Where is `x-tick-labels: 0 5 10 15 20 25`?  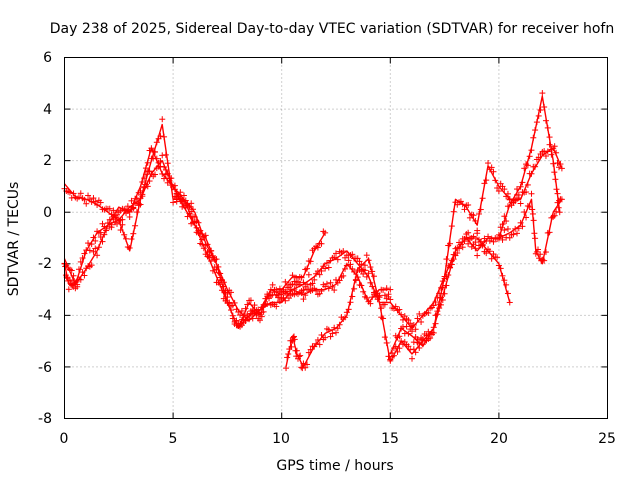 x-tick-labels: 0 5 10 15 20 25 is located at coordinates (338, 439).